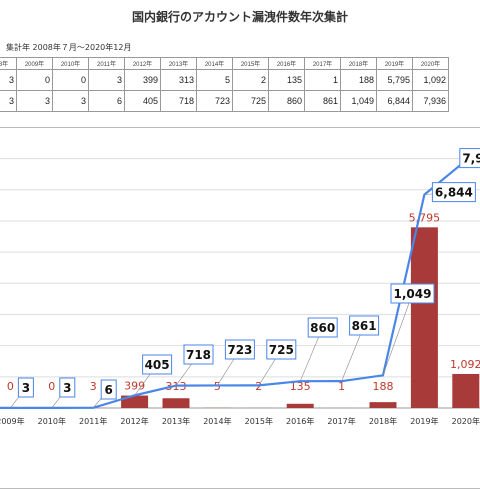  What do you see at coordinates (93, 386) in the screenshot?
I see `bar-value-label: 3` at bounding box center [93, 386].